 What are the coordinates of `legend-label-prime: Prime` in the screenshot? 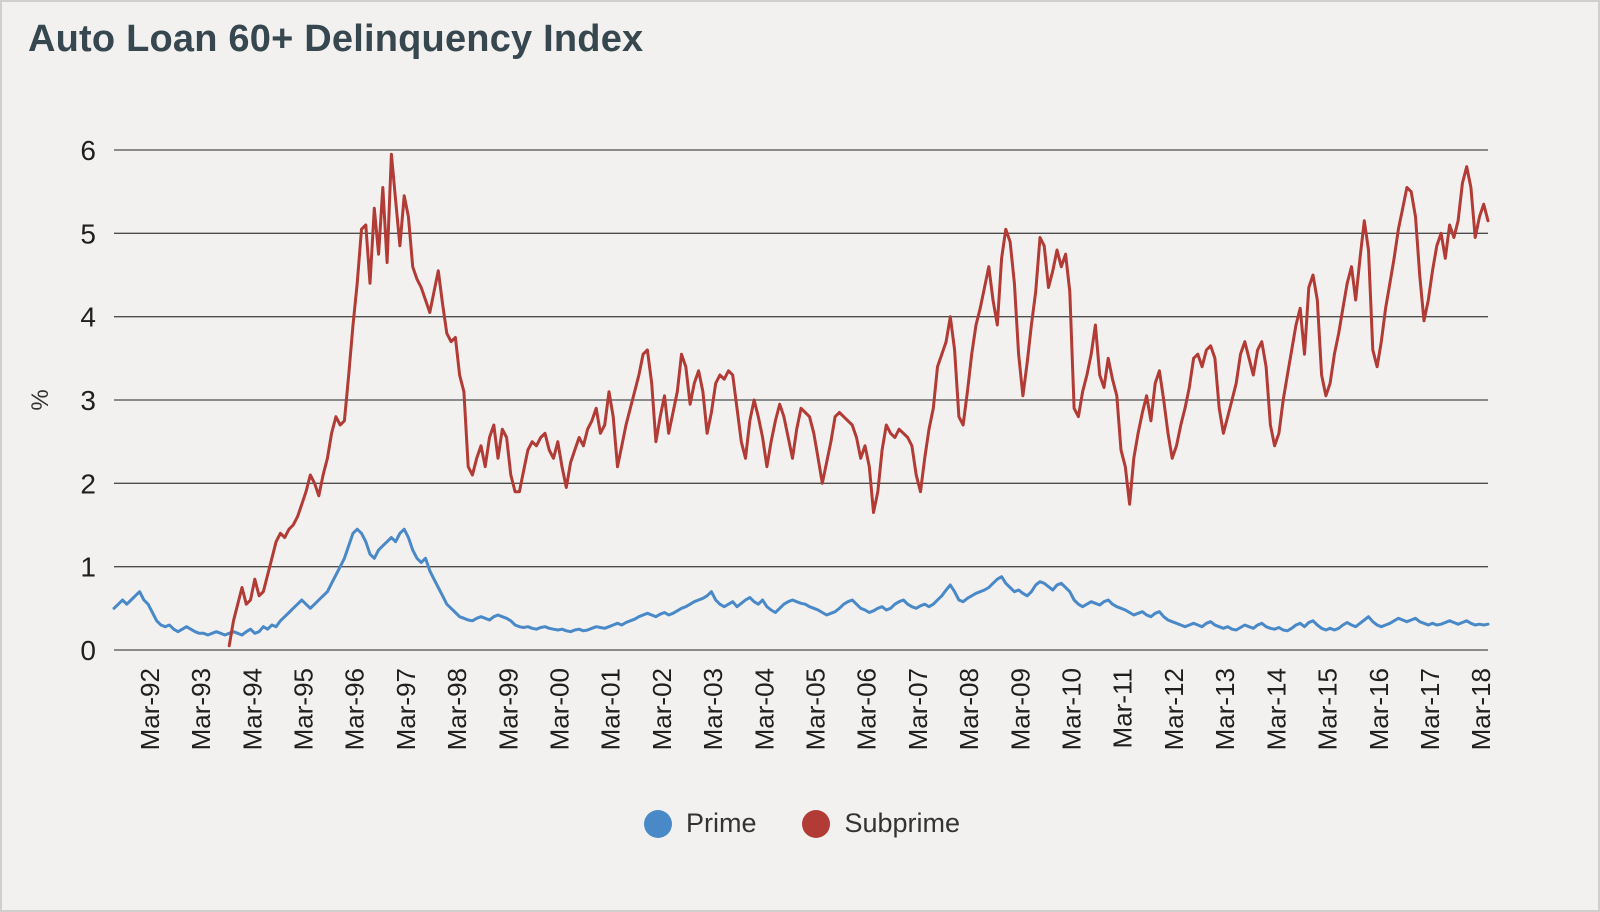 It's located at (721, 823).